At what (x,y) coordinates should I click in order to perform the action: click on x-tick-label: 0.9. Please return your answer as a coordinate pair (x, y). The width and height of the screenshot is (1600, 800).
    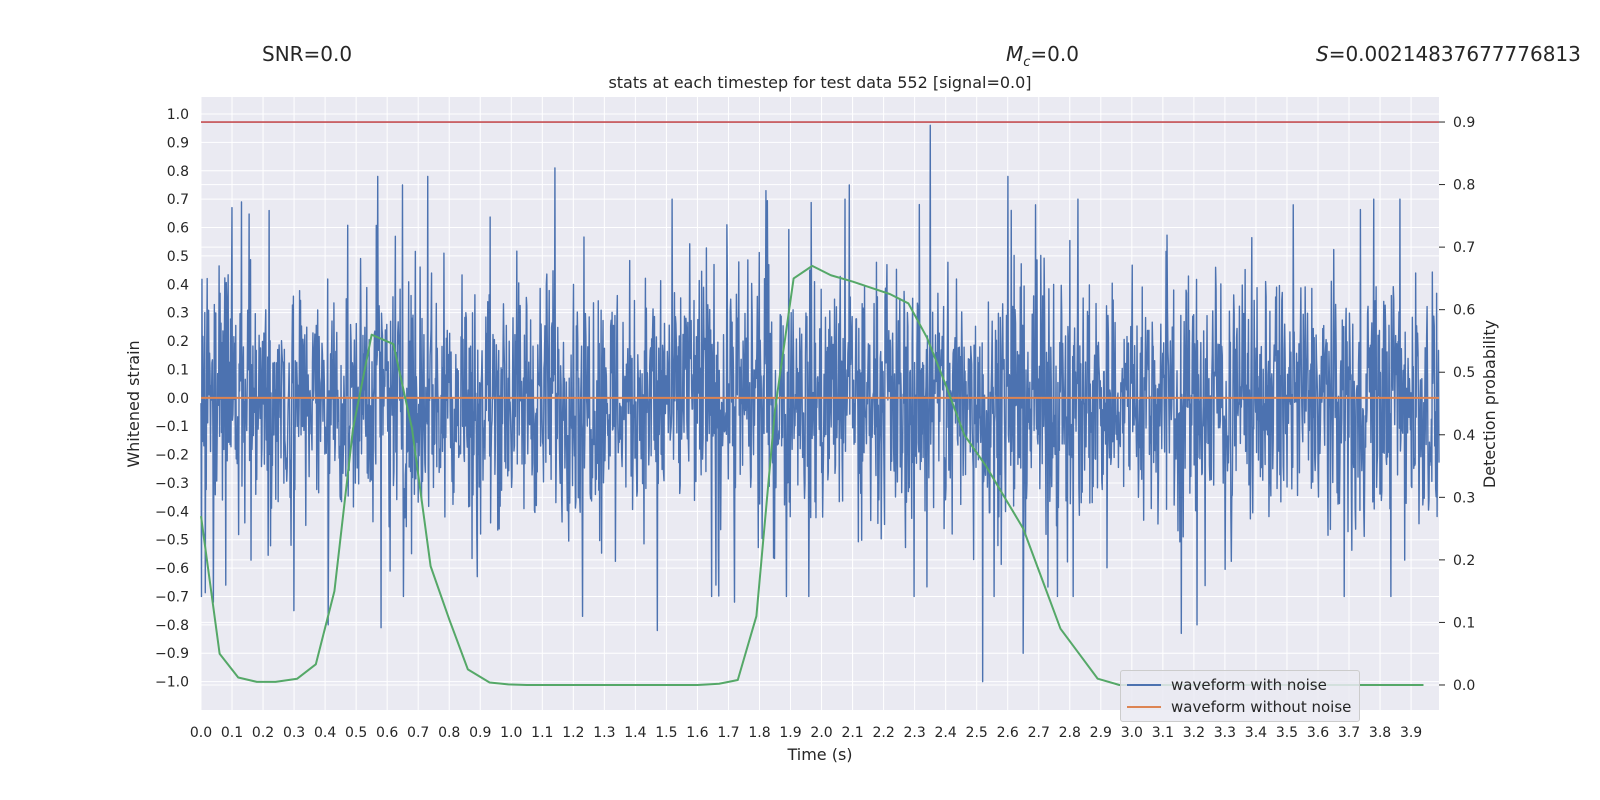
    Looking at the image, I should click on (480, 733).